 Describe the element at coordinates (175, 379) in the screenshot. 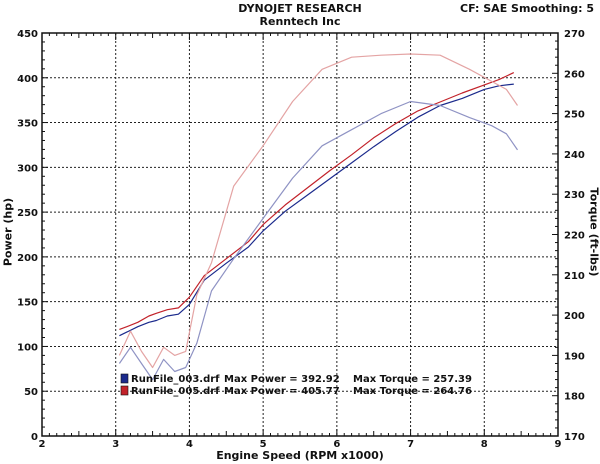

I see `legend-run-name: RunFile_003.drf` at that location.